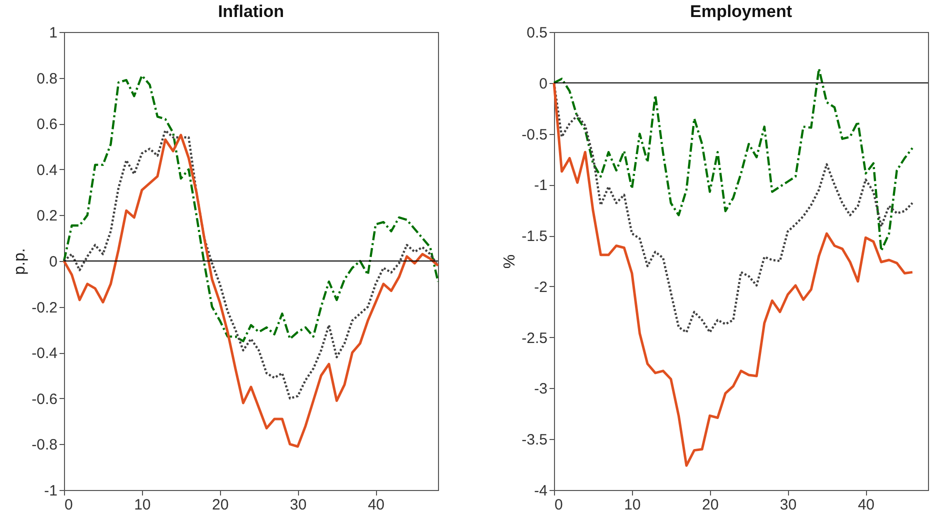 The height and width of the screenshot is (518, 940). I want to click on y-tick-label: 0.8, so click(47, 79).